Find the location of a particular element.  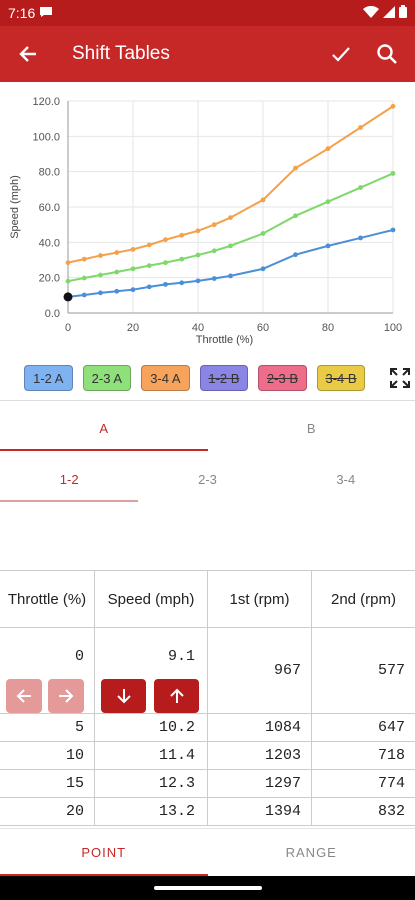

rpm2-cell: 774 is located at coordinates (391, 783).